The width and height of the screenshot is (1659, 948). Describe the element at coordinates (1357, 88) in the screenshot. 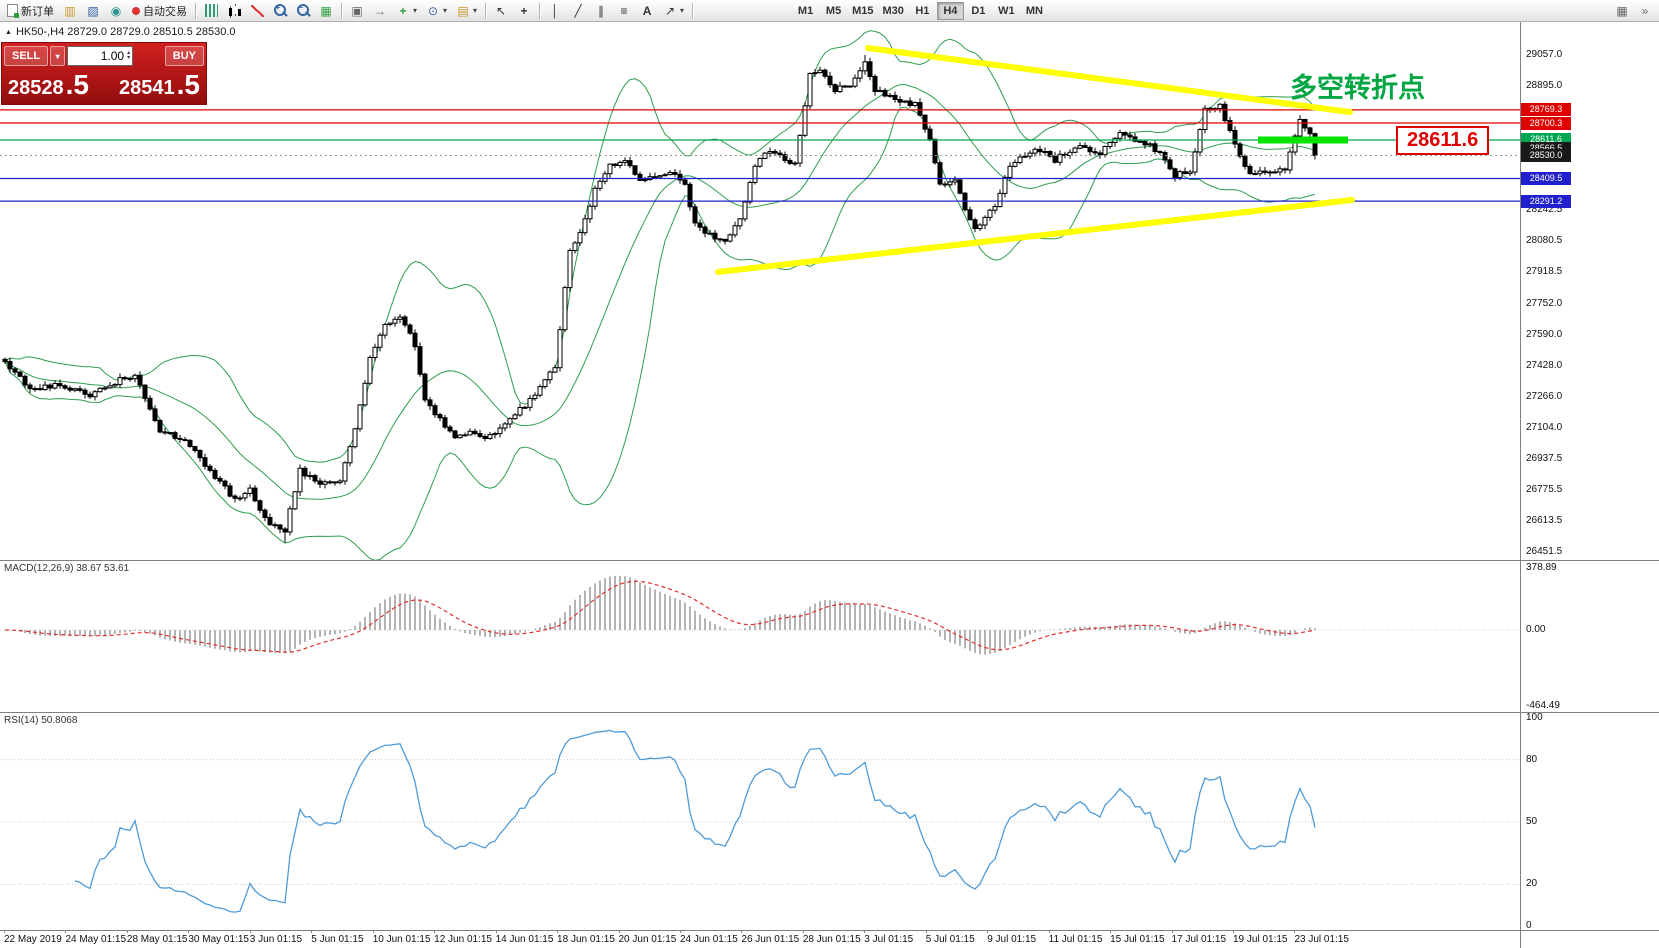

I see `turning-point-annotation: 多空转折点` at that location.